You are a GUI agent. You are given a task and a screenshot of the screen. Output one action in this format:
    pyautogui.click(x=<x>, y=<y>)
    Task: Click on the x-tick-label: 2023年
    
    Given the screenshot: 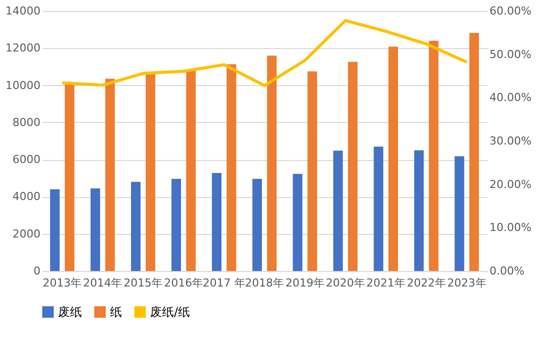 What is the action you would take?
    pyautogui.click(x=466, y=283)
    